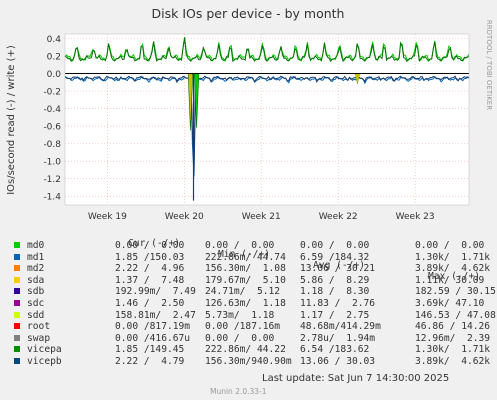 This screenshot has height=400, width=497. I want to click on legend-min: 222.86m/ 44.74, so click(245, 257).